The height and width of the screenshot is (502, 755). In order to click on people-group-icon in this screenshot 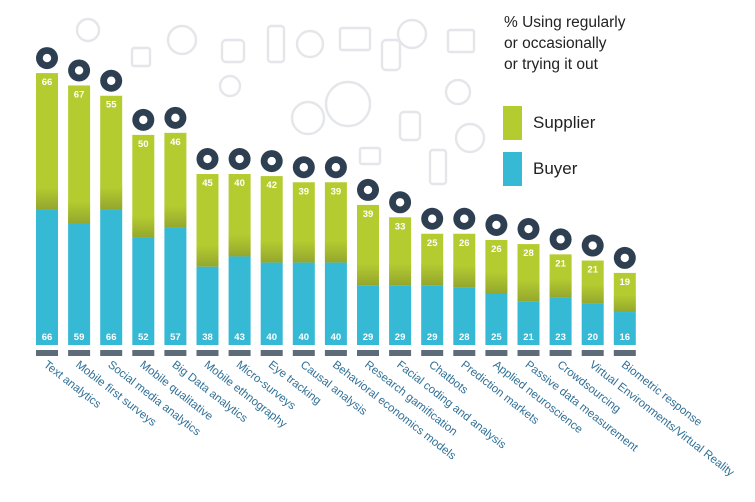, I will do `click(560, 239)`.